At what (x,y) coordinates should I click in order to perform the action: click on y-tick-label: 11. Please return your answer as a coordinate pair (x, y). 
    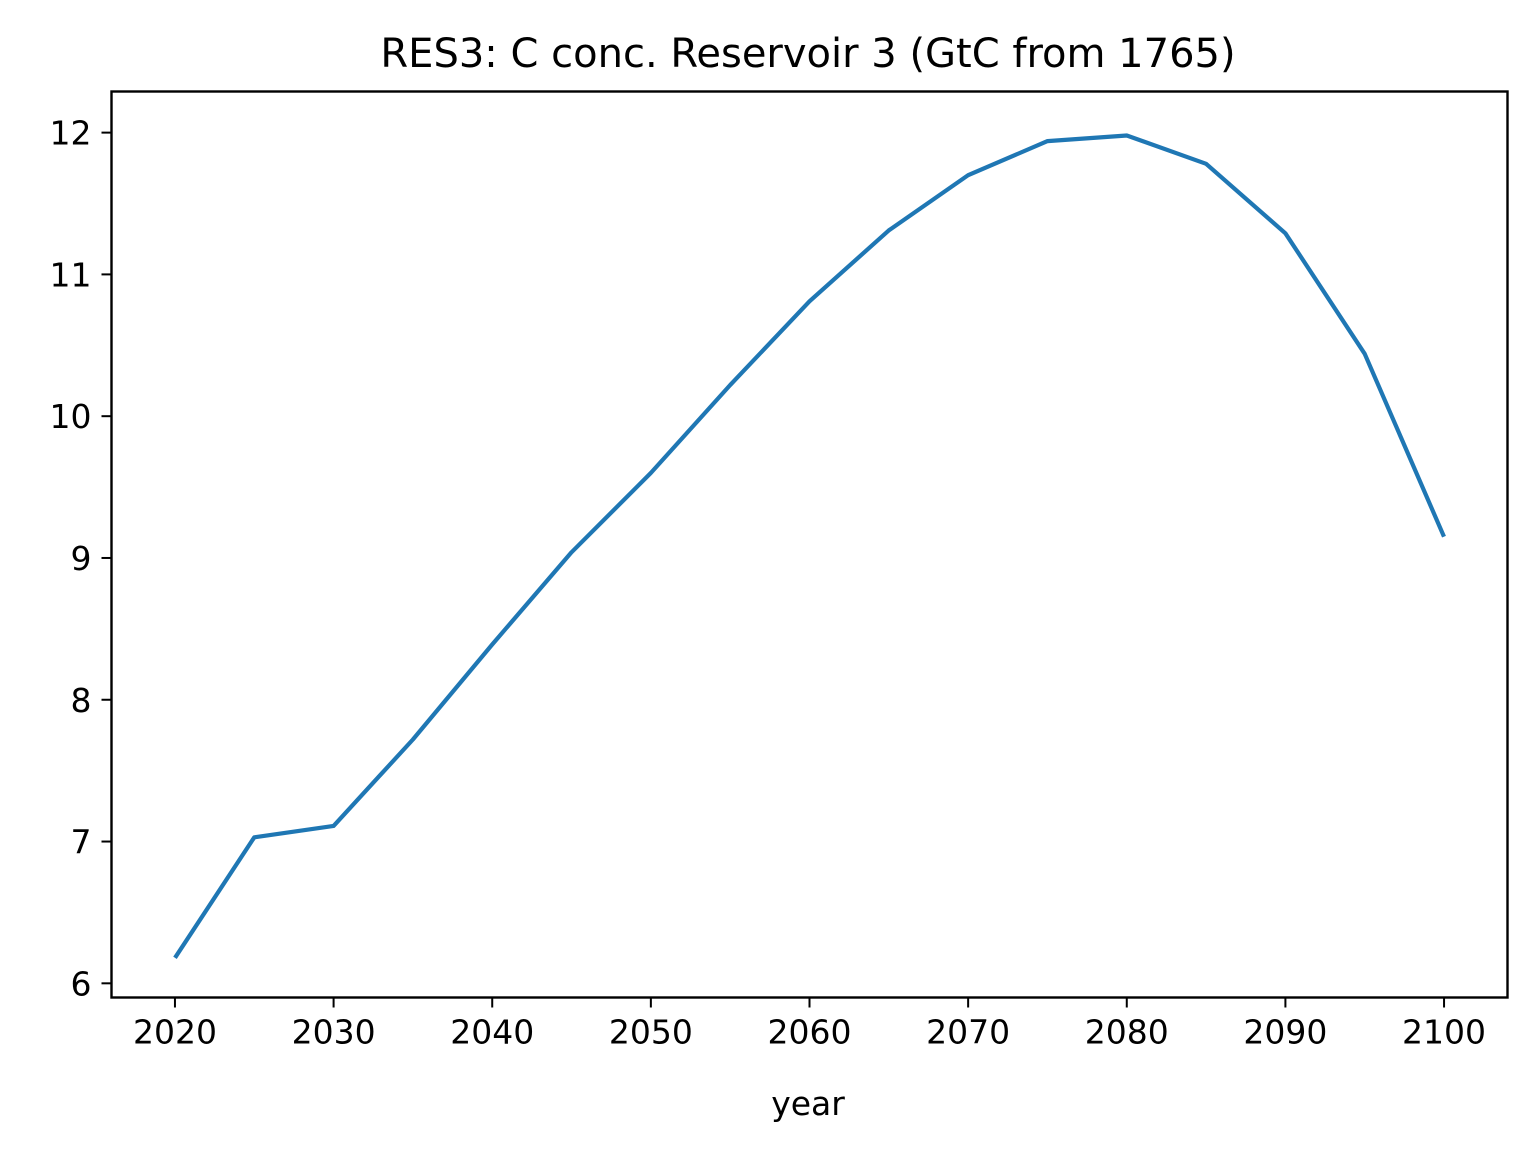
    Looking at the image, I should click on (71, 274).